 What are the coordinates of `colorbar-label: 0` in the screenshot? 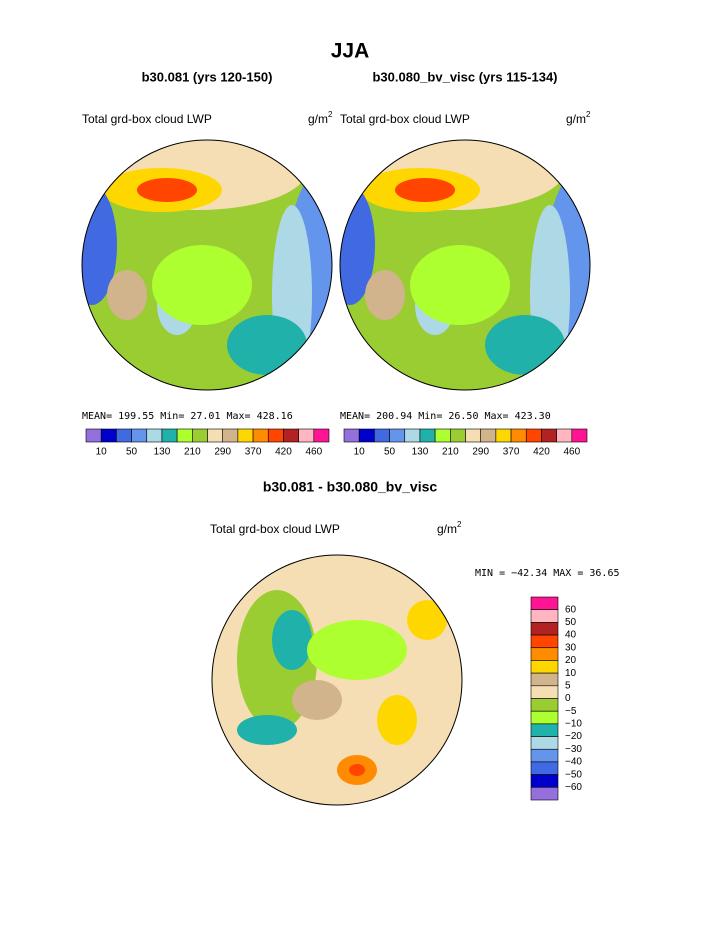 It's located at (568, 698).